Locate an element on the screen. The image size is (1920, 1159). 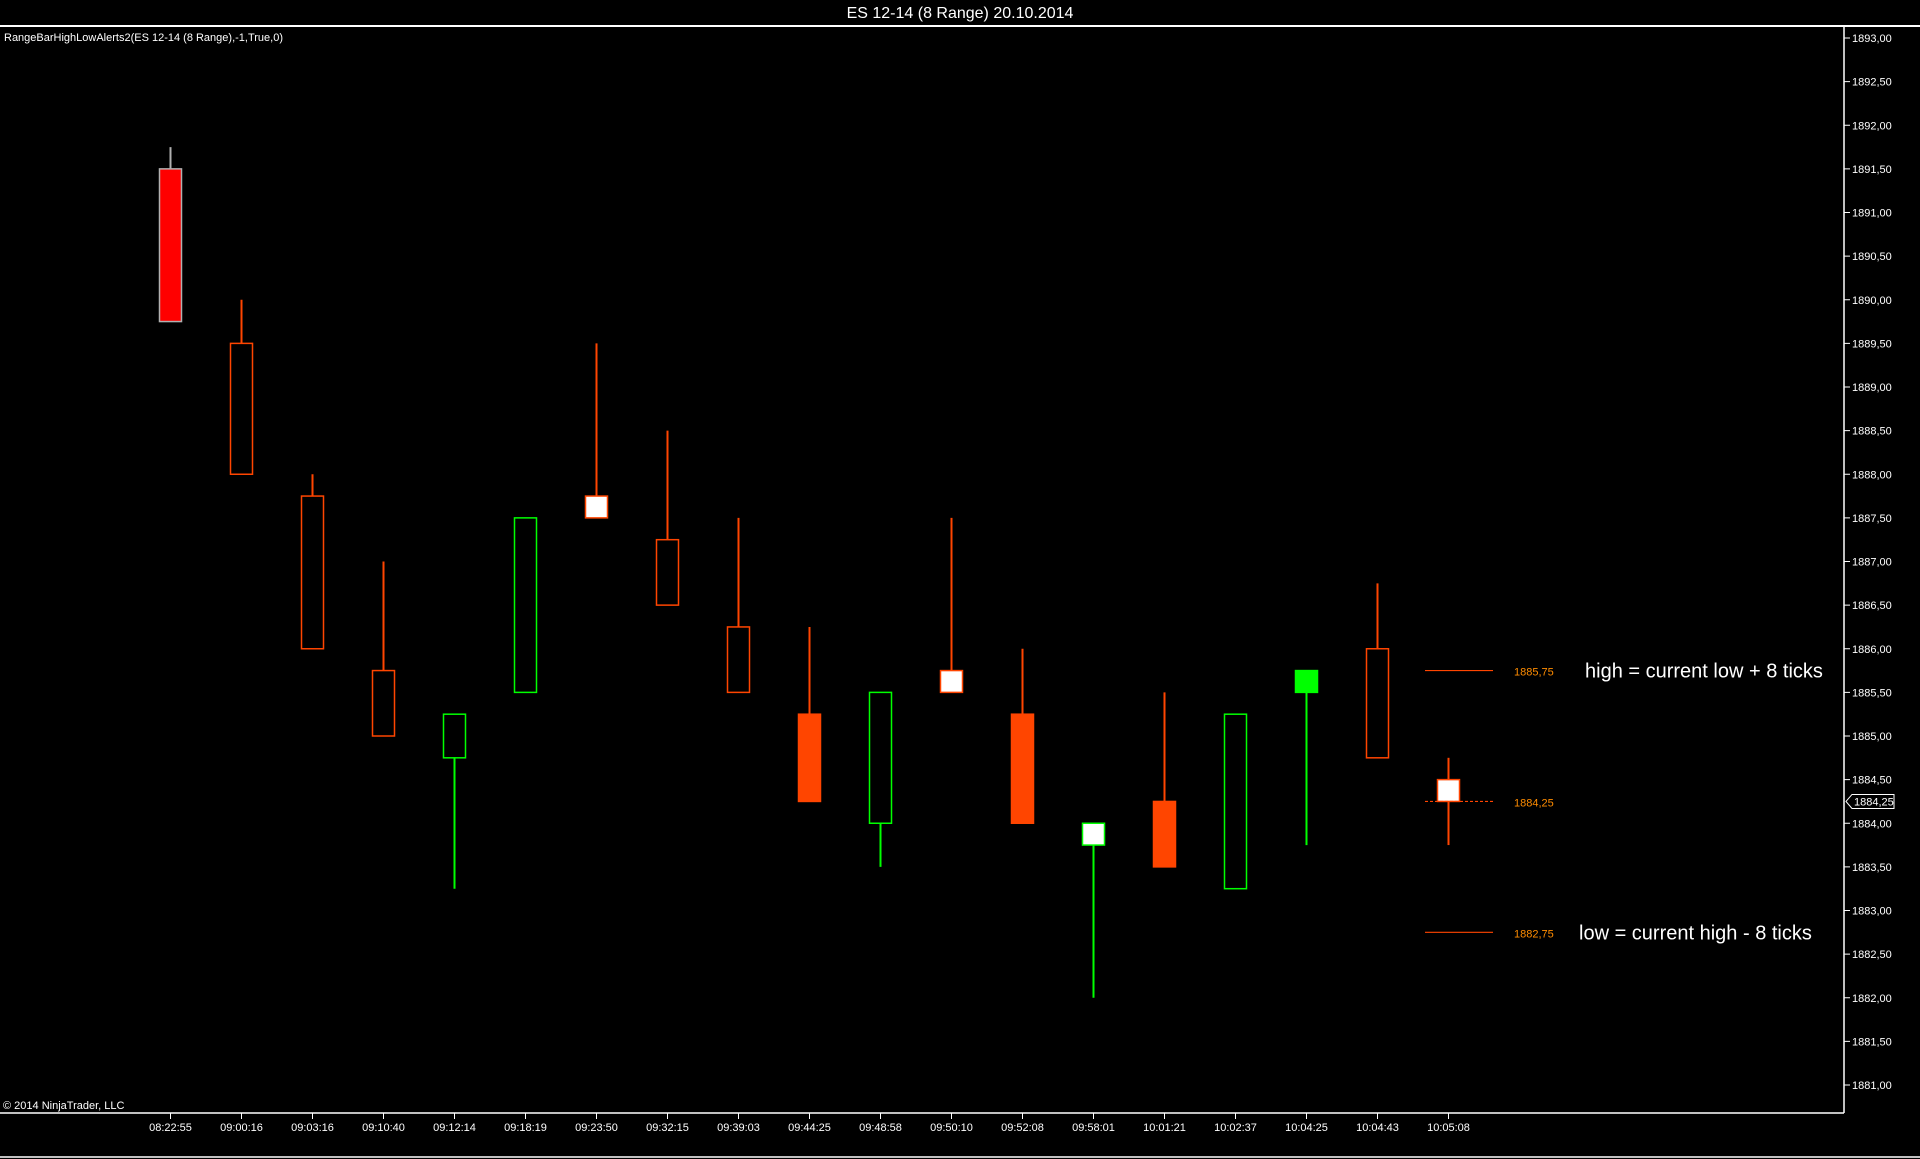
y-tick-label: 1890,00 is located at coordinates (1872, 301).